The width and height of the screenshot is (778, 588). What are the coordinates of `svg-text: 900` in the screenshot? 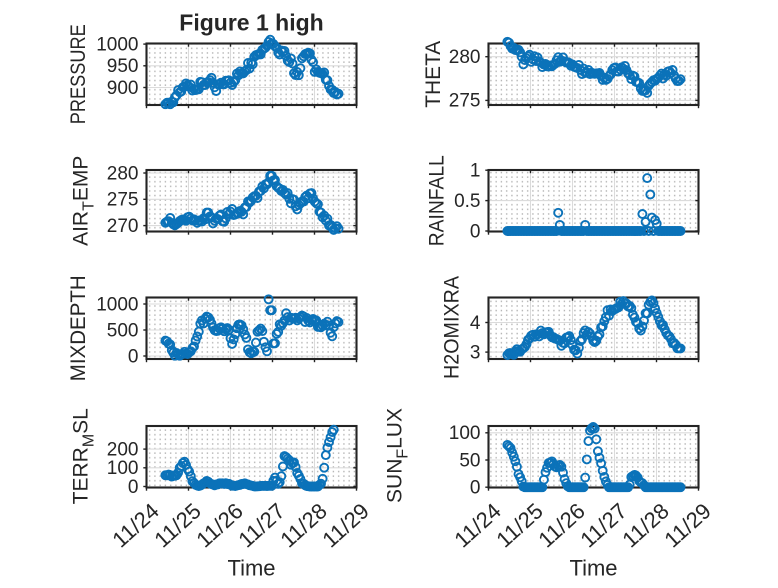 It's located at (123, 88).